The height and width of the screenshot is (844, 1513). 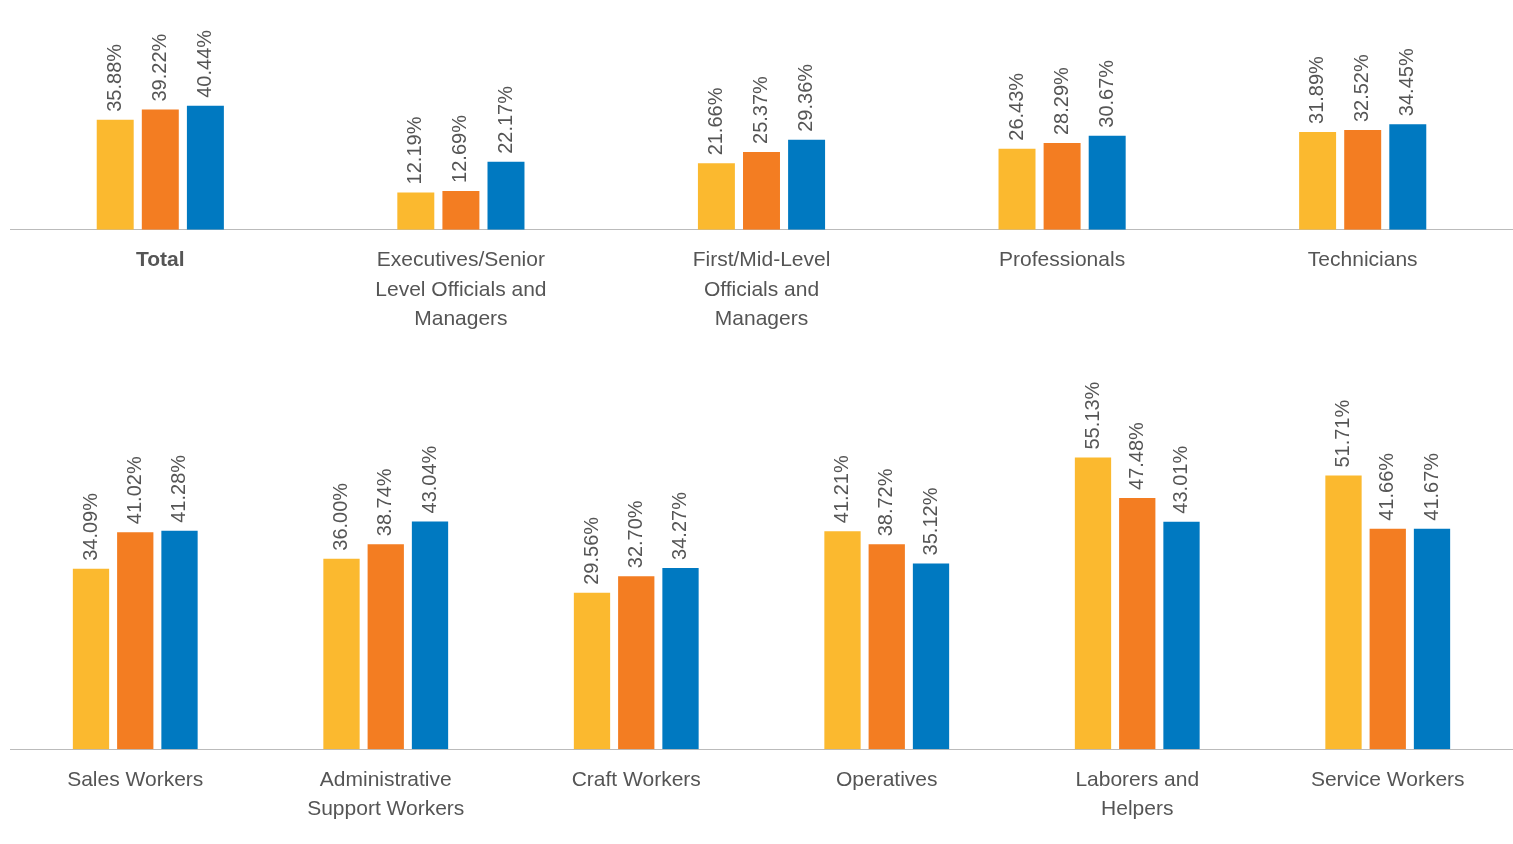 What do you see at coordinates (886, 778) in the screenshot?
I see `x-tick-label: Operatives` at bounding box center [886, 778].